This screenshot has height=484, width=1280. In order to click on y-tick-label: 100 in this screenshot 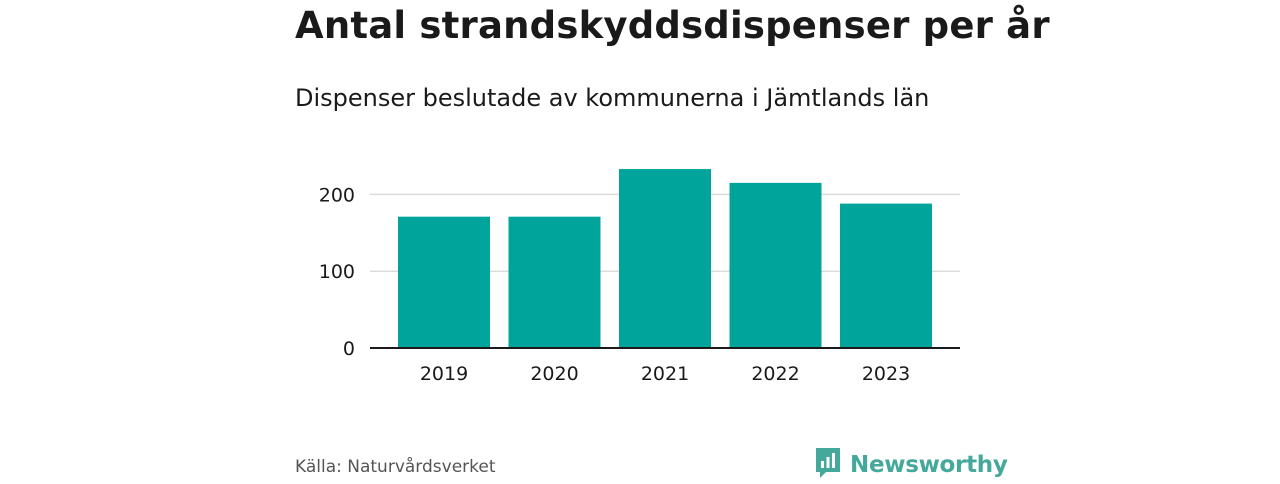, I will do `click(337, 272)`.